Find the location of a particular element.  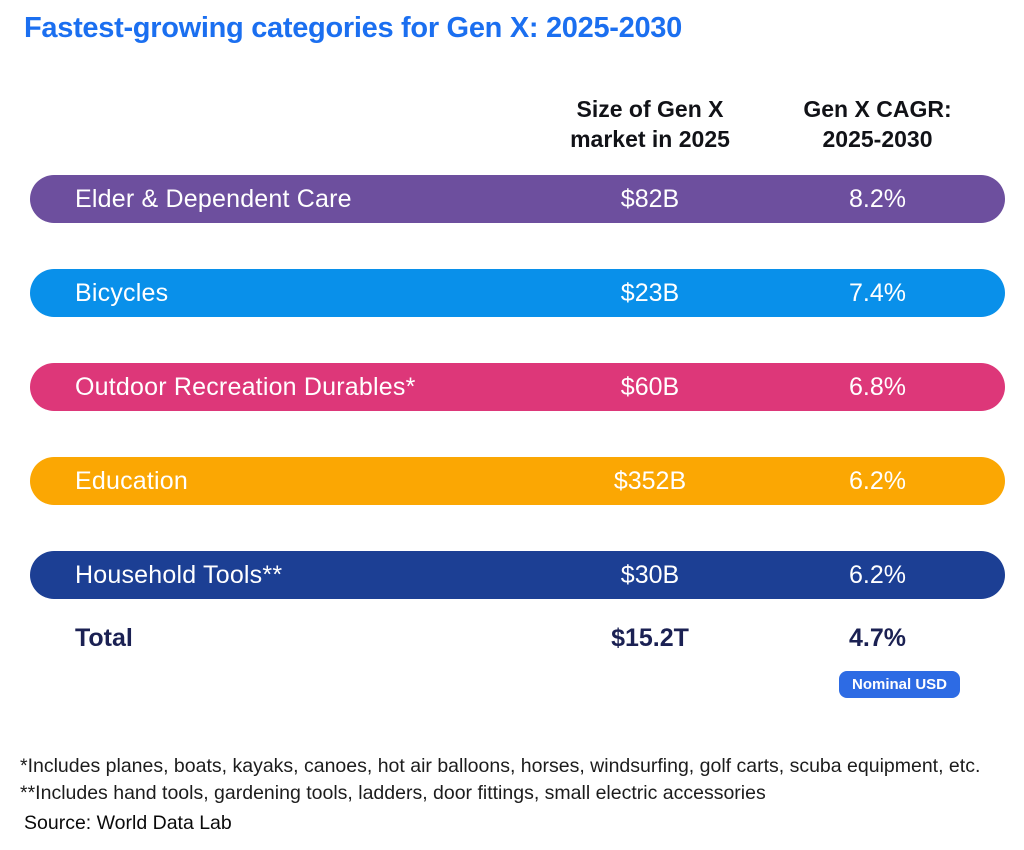

table-row-education: Education $352B 6.2% is located at coordinates (517, 481).